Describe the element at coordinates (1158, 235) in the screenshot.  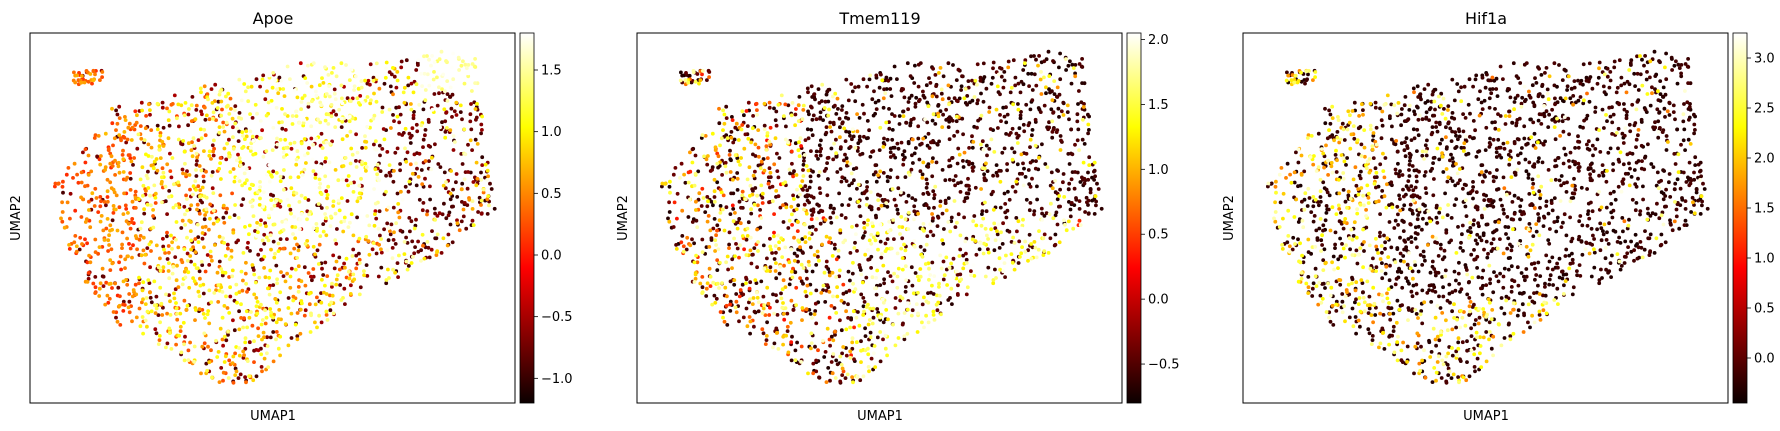
I see `colorbar-tick-label: 0.5` at that location.